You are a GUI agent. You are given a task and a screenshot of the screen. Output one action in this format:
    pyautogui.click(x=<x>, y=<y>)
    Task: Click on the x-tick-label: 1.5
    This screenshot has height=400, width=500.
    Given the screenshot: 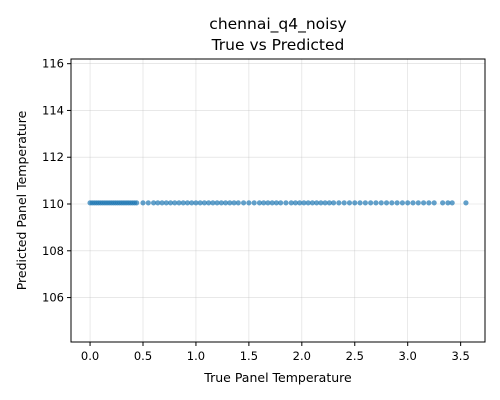 What is the action you would take?
    pyautogui.click(x=249, y=356)
    